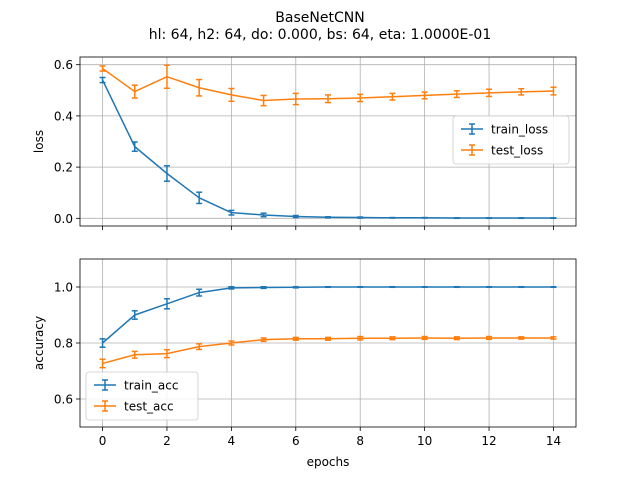  I want to click on legend: train_loss test_loss, so click(511, 140).